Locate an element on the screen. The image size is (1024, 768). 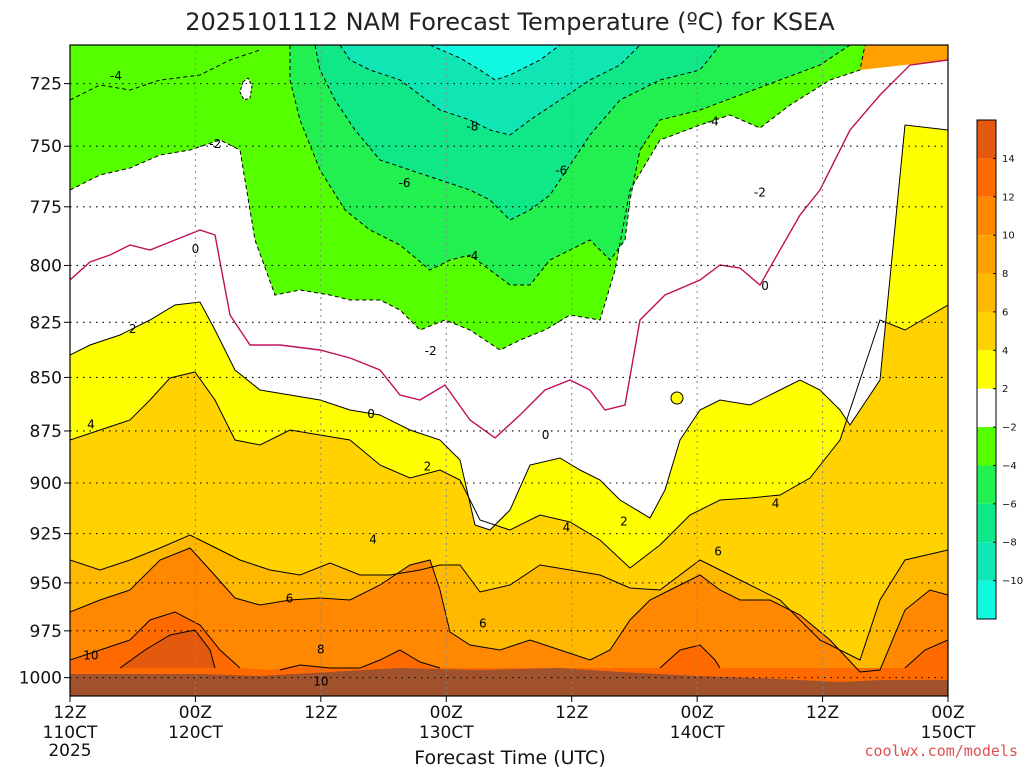
contour-10d is located at coordinates (926, 654).